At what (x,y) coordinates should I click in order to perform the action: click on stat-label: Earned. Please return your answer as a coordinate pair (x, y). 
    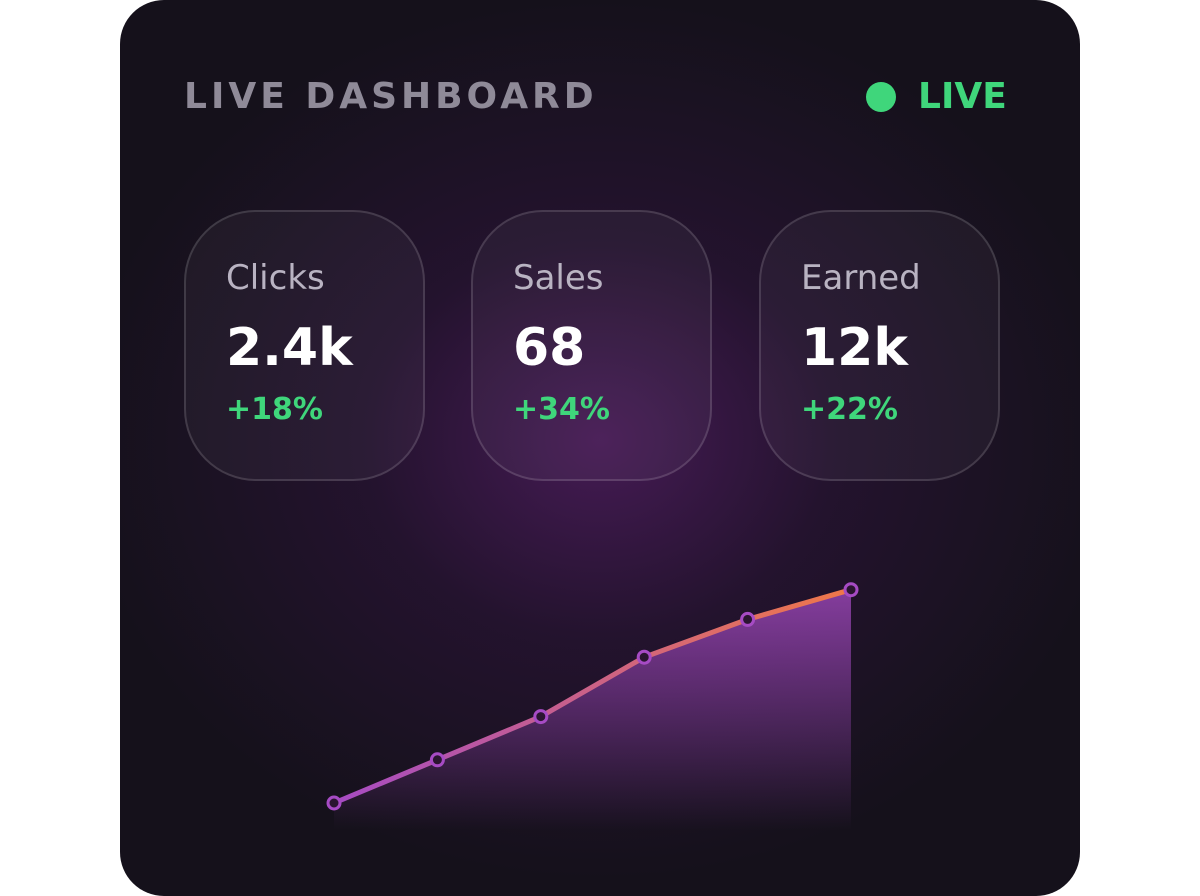
    Looking at the image, I should click on (861, 278).